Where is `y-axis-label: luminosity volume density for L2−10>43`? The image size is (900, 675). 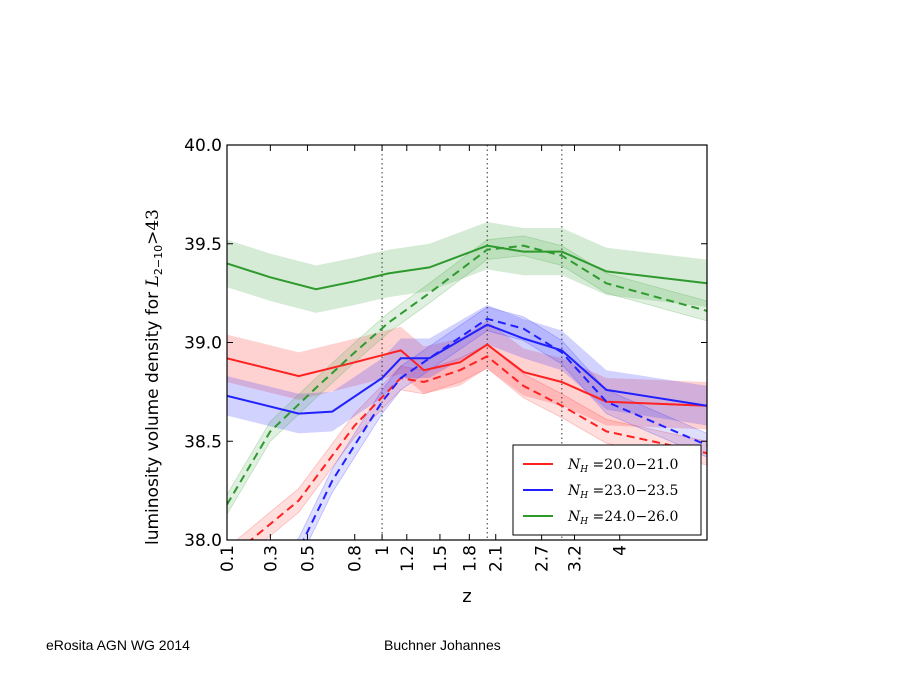
y-axis-label: luminosity volume density for L2−10>43 is located at coordinates (154, 377).